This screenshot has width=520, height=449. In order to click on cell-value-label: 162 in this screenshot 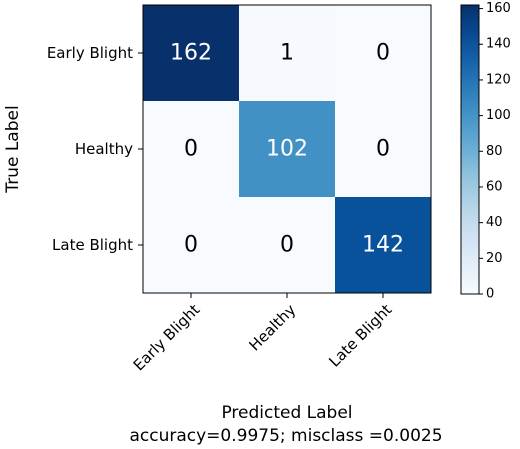, I will do `click(191, 53)`.